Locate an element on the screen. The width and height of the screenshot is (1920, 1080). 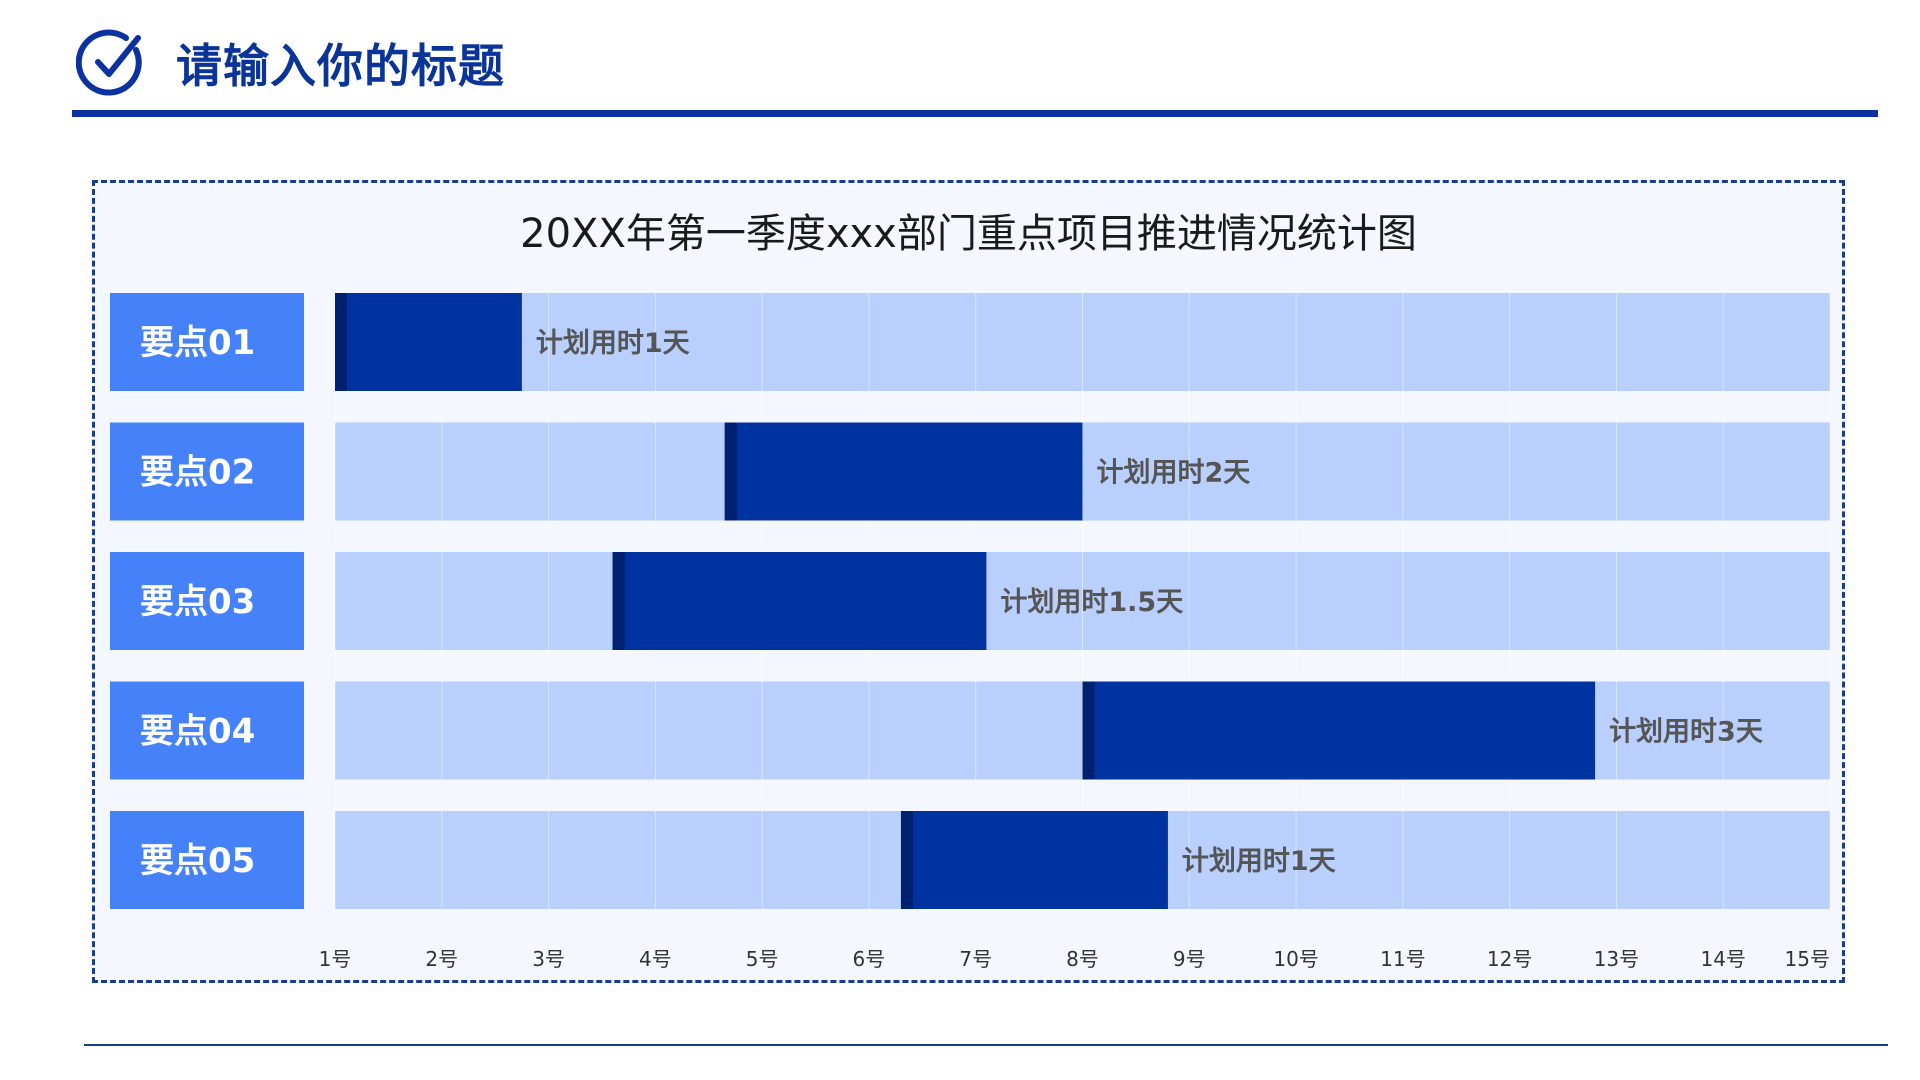
x-tick-label: 4号 is located at coordinates (655, 959).